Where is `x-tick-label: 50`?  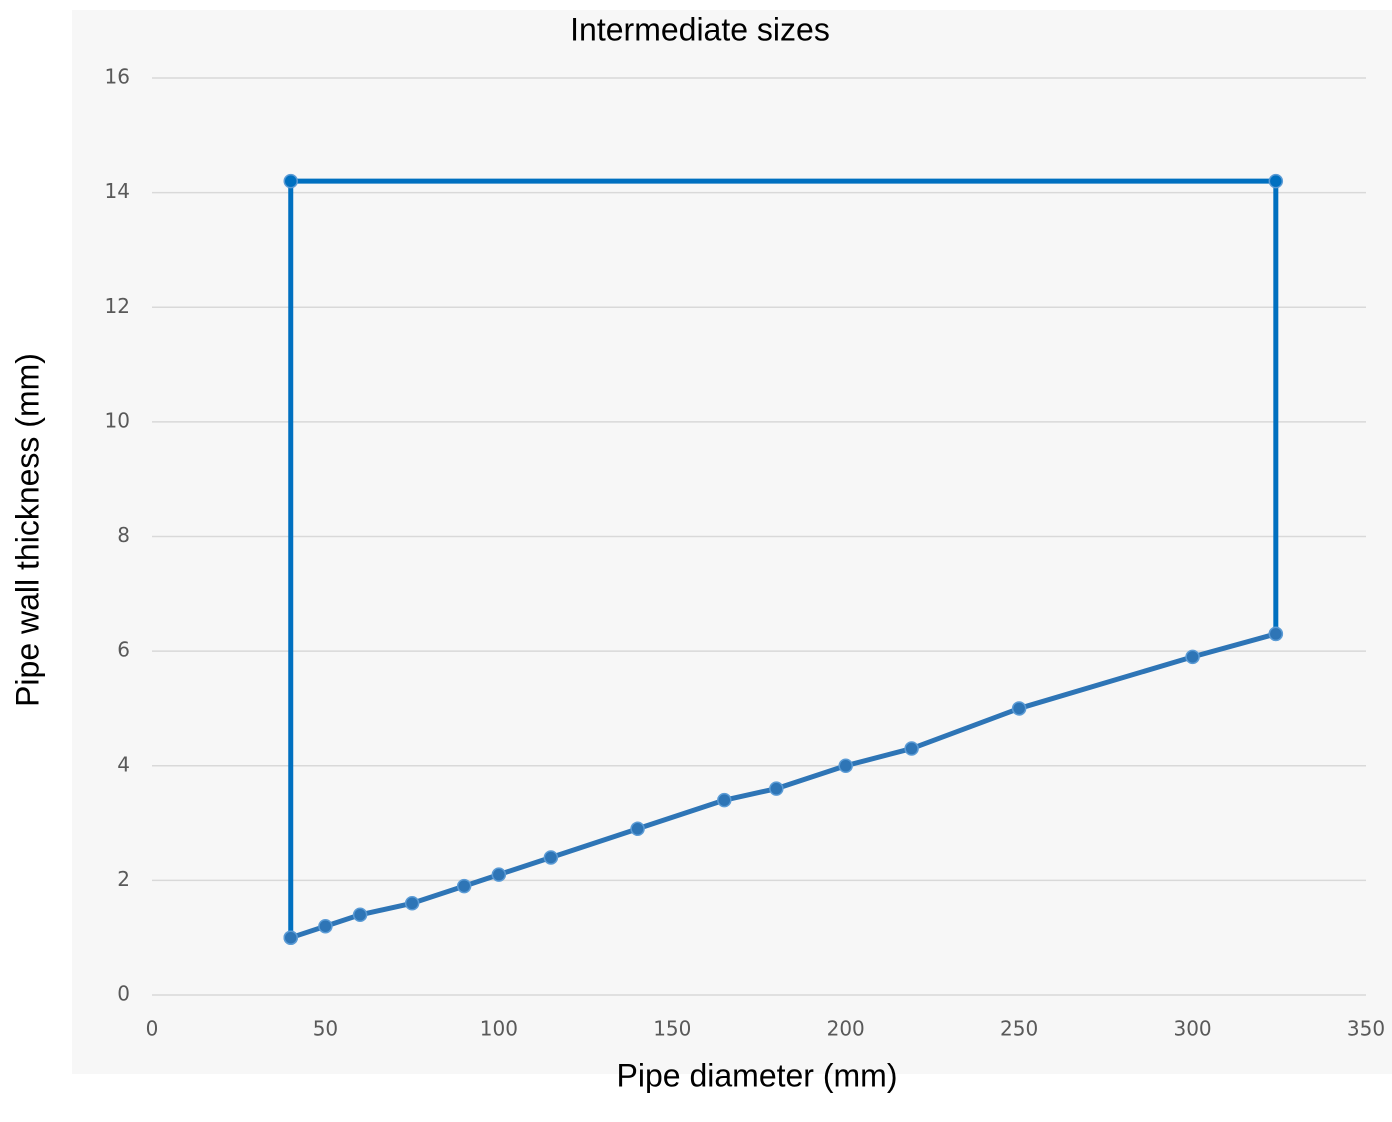
x-tick-label: 50 is located at coordinates (325, 1029).